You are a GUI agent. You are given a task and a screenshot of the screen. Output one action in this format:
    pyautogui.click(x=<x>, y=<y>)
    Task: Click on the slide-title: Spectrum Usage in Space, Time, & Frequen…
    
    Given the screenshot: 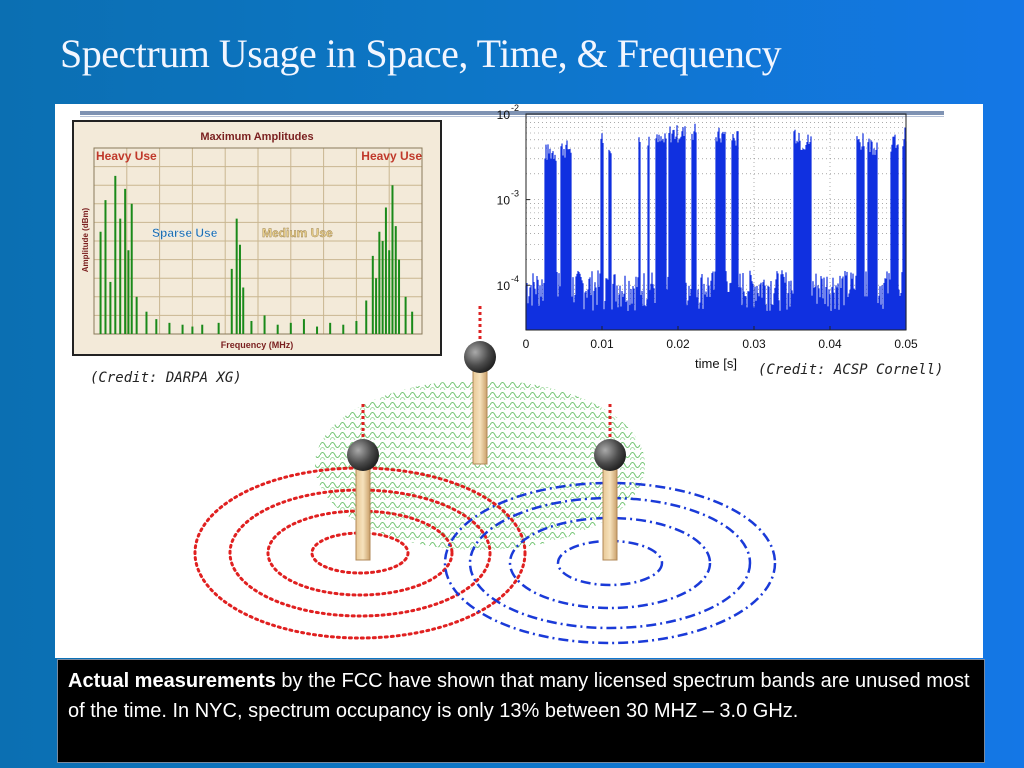 What is the action you would take?
    pyautogui.click(x=421, y=53)
    